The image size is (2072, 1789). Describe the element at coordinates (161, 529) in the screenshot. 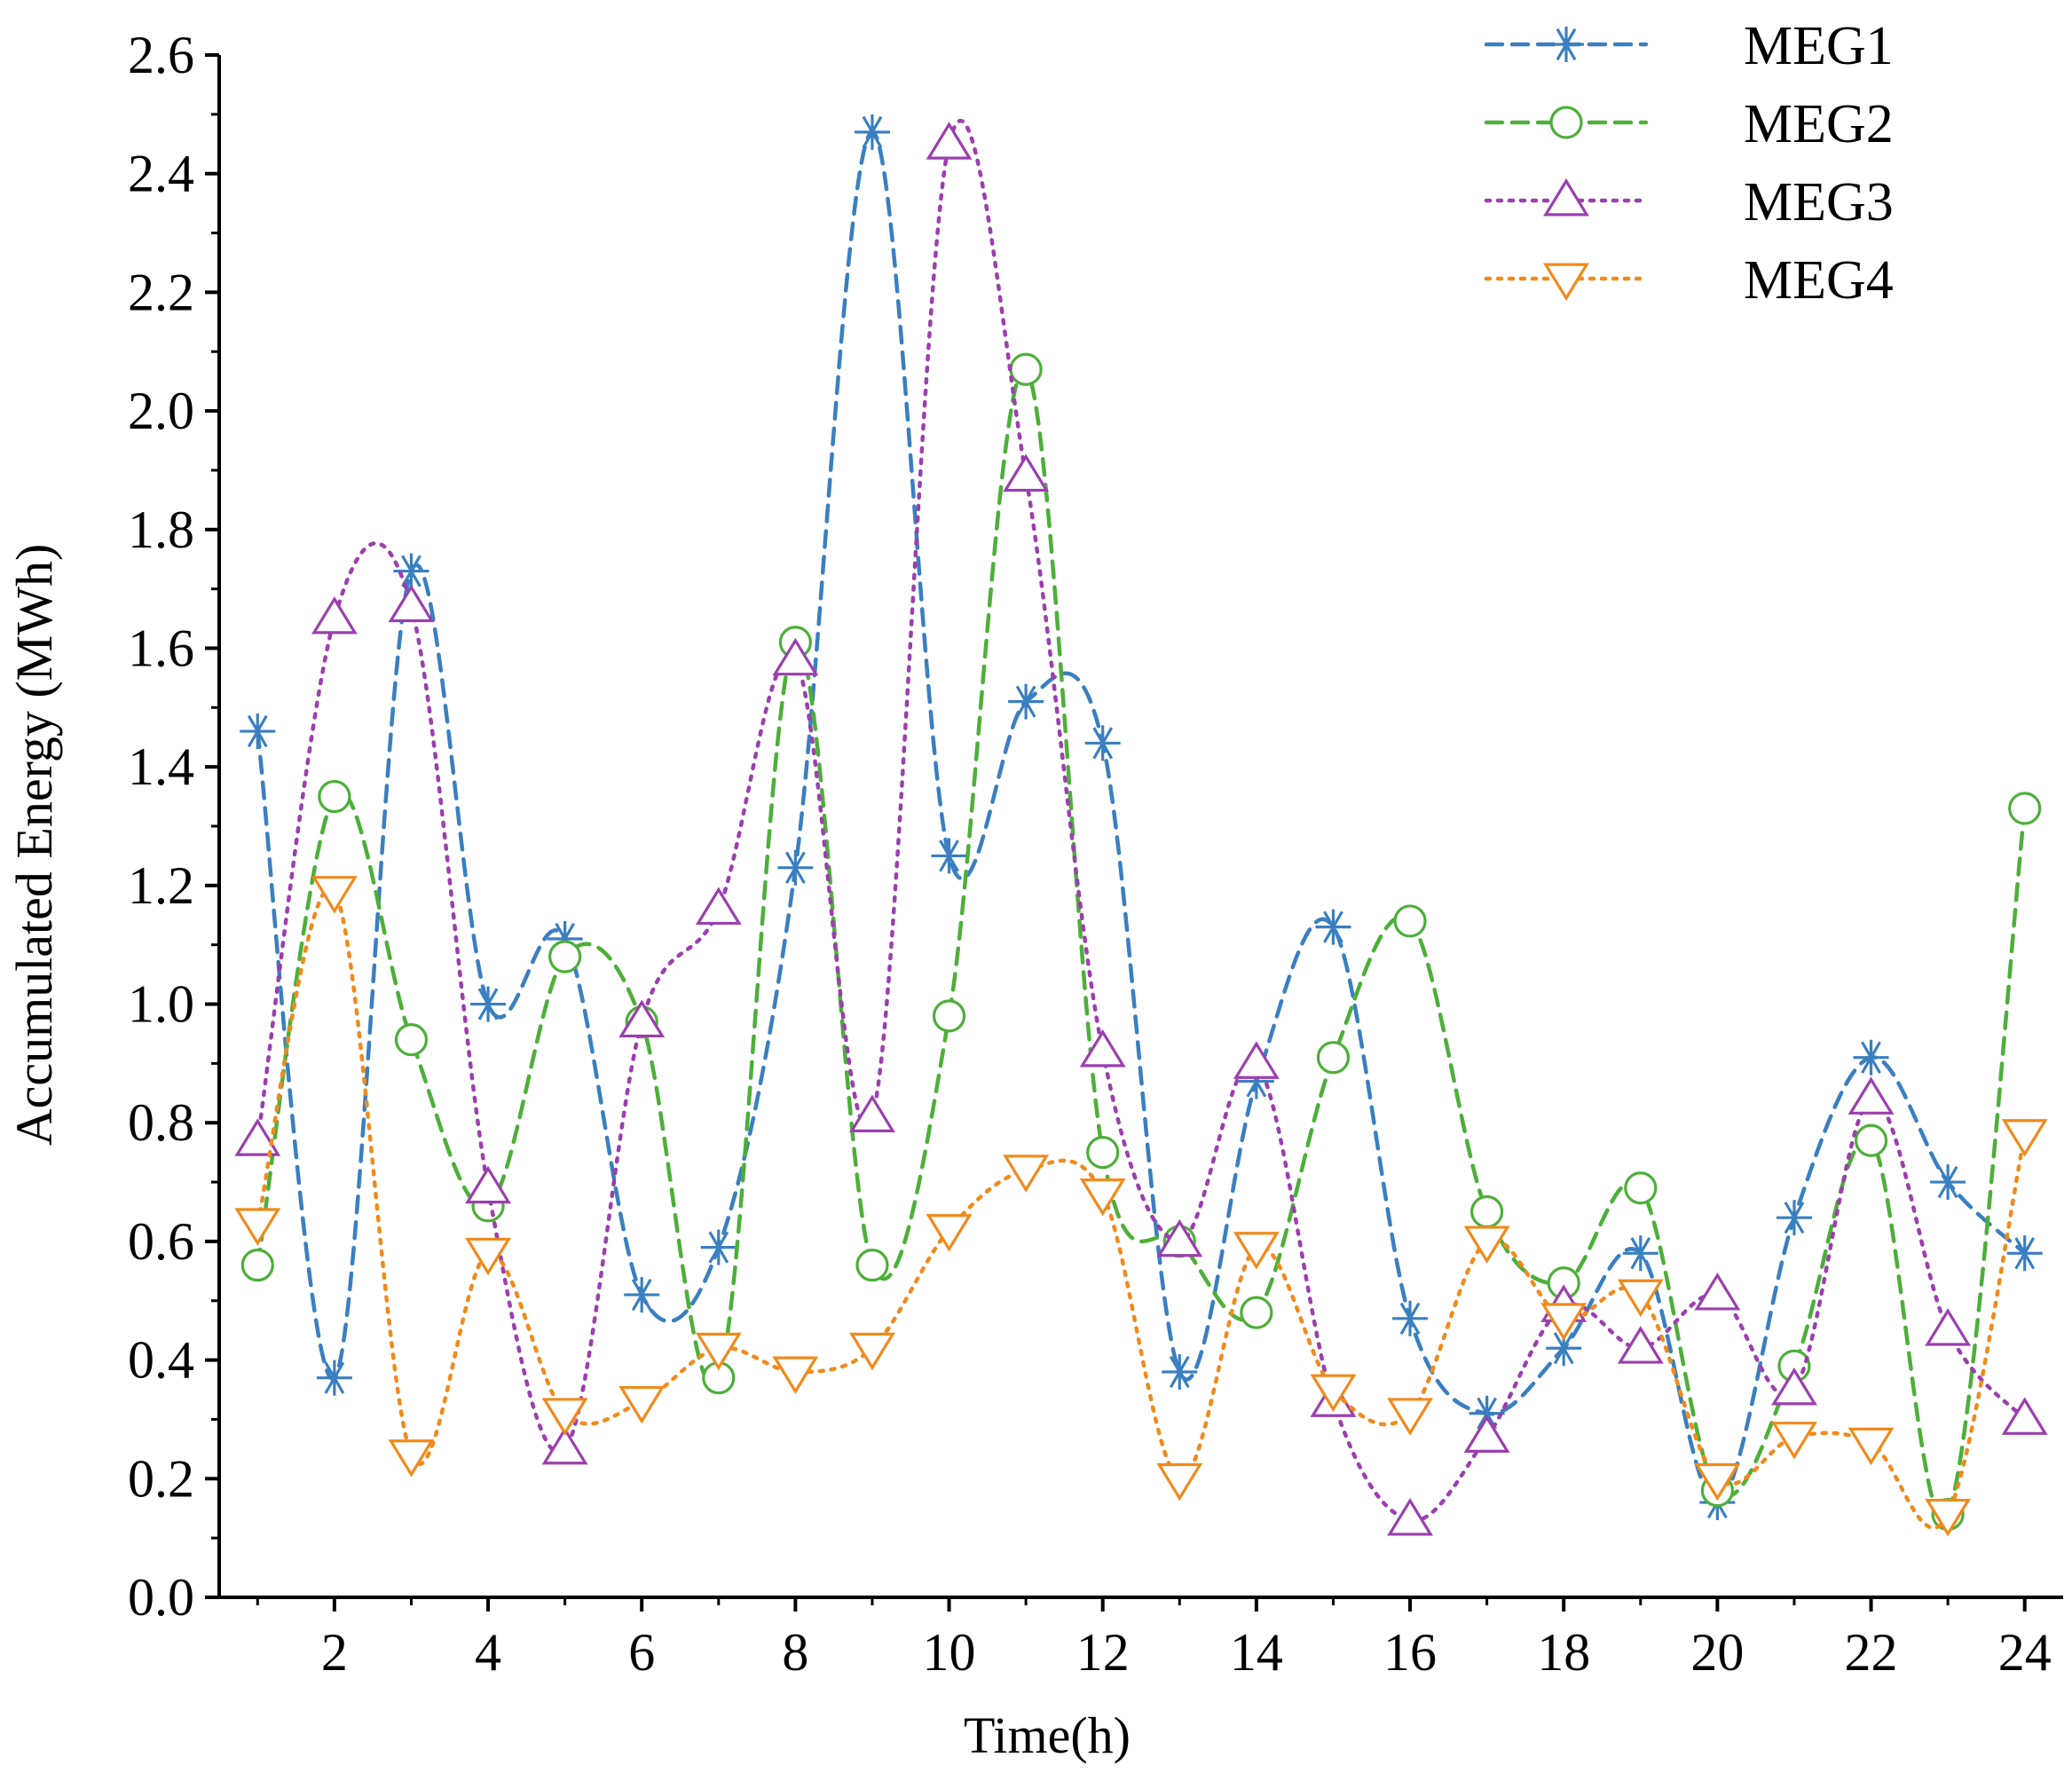

I see `y-tick-label: 1.8` at that location.